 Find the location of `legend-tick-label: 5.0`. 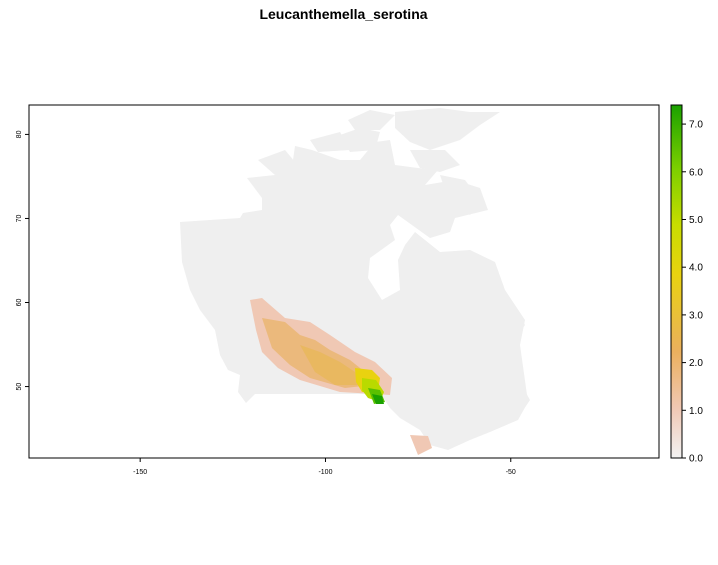

legend-tick-label: 5.0 is located at coordinates (696, 220).